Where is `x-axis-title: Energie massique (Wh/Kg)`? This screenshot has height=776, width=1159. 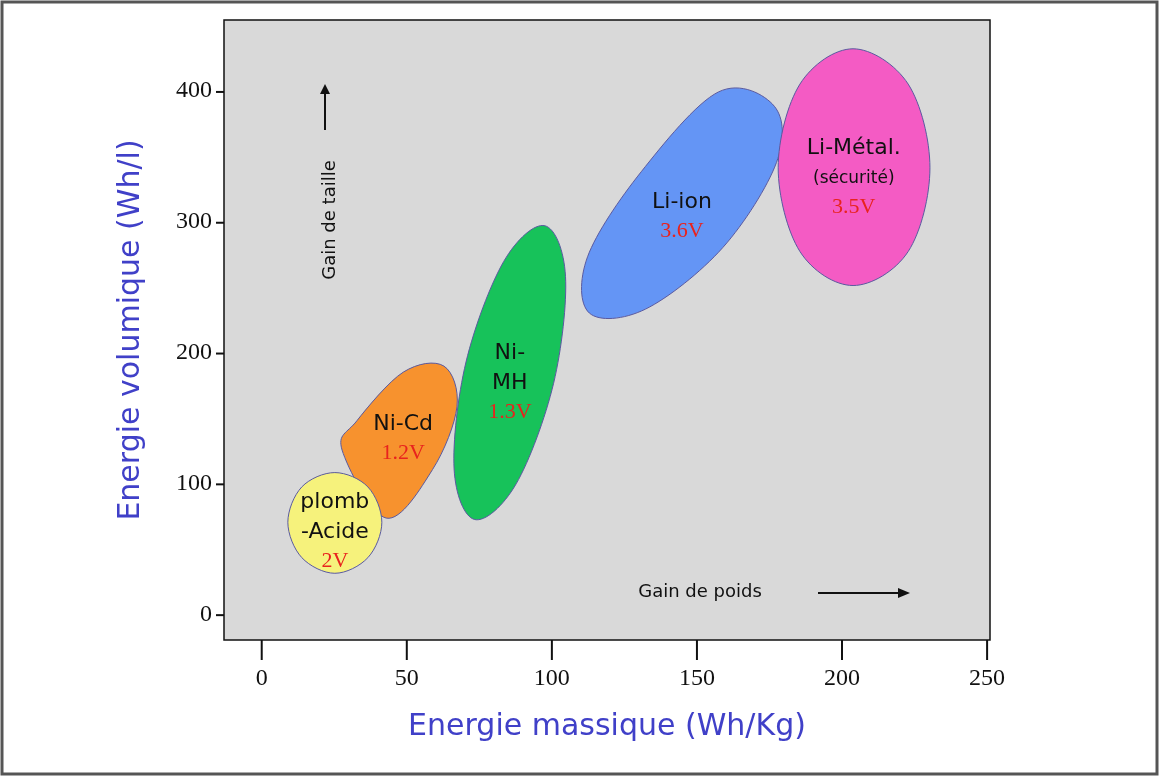
x-axis-title: Energie massique (Wh/Kg) is located at coordinates (607, 724).